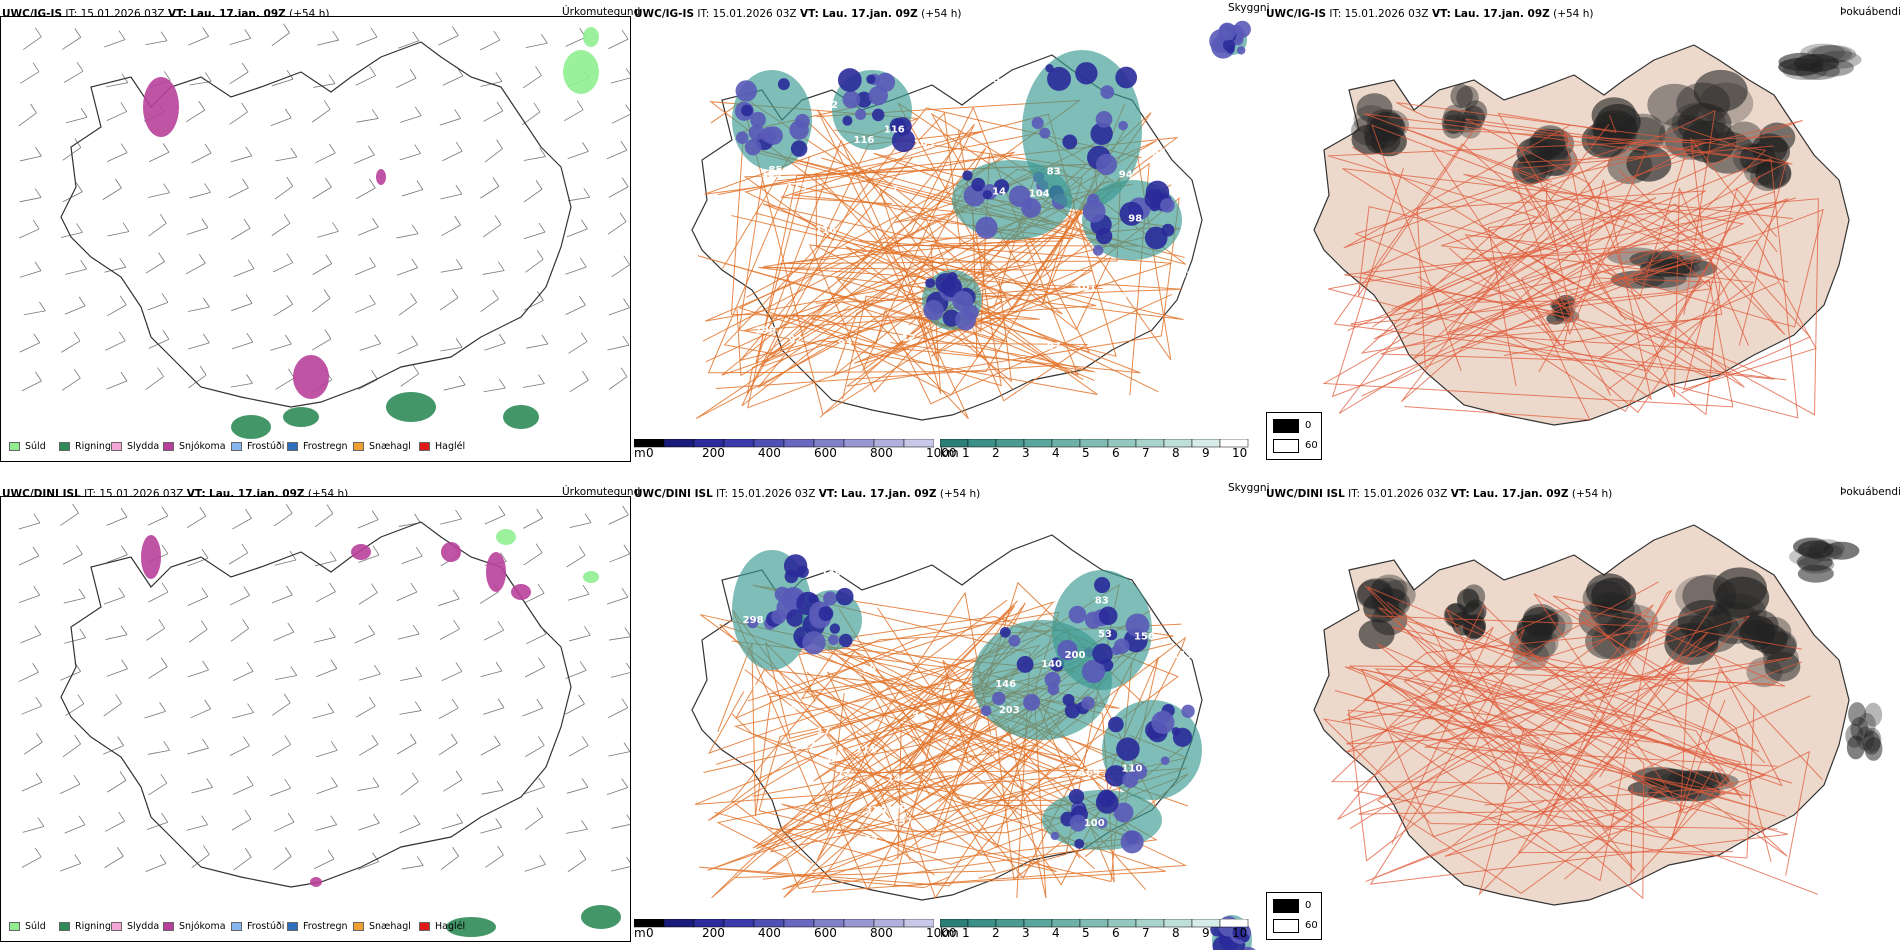 The width and height of the screenshot is (1900, 950). I want to click on cloud-base-value: 110, so click(1132, 769).